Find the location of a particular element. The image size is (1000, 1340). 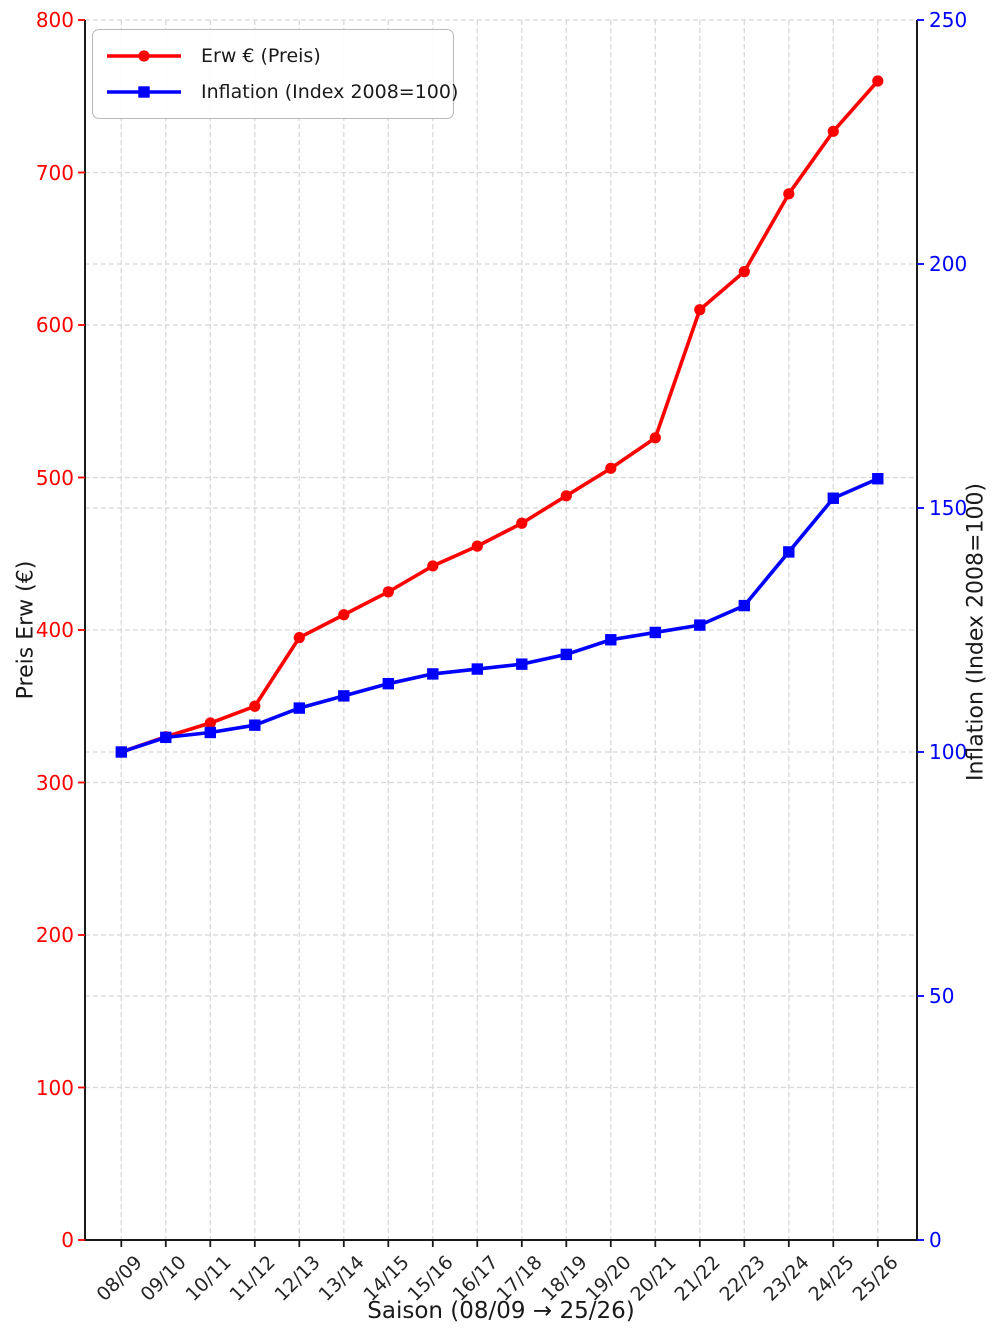

y-left-tick-label: 400 is located at coordinates (54, 630).